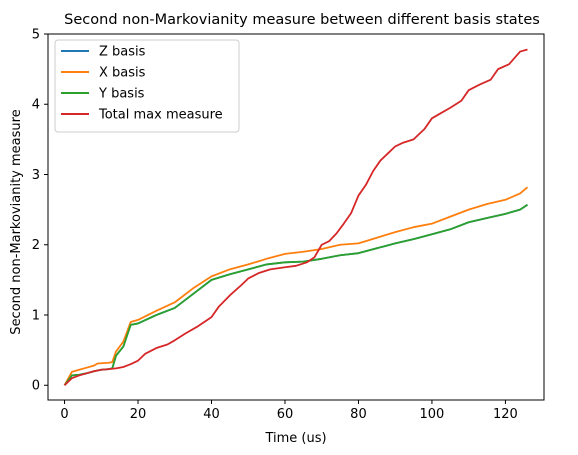  Describe the element at coordinates (36, 35) in the screenshot. I see `y-tick-label: 5` at that location.